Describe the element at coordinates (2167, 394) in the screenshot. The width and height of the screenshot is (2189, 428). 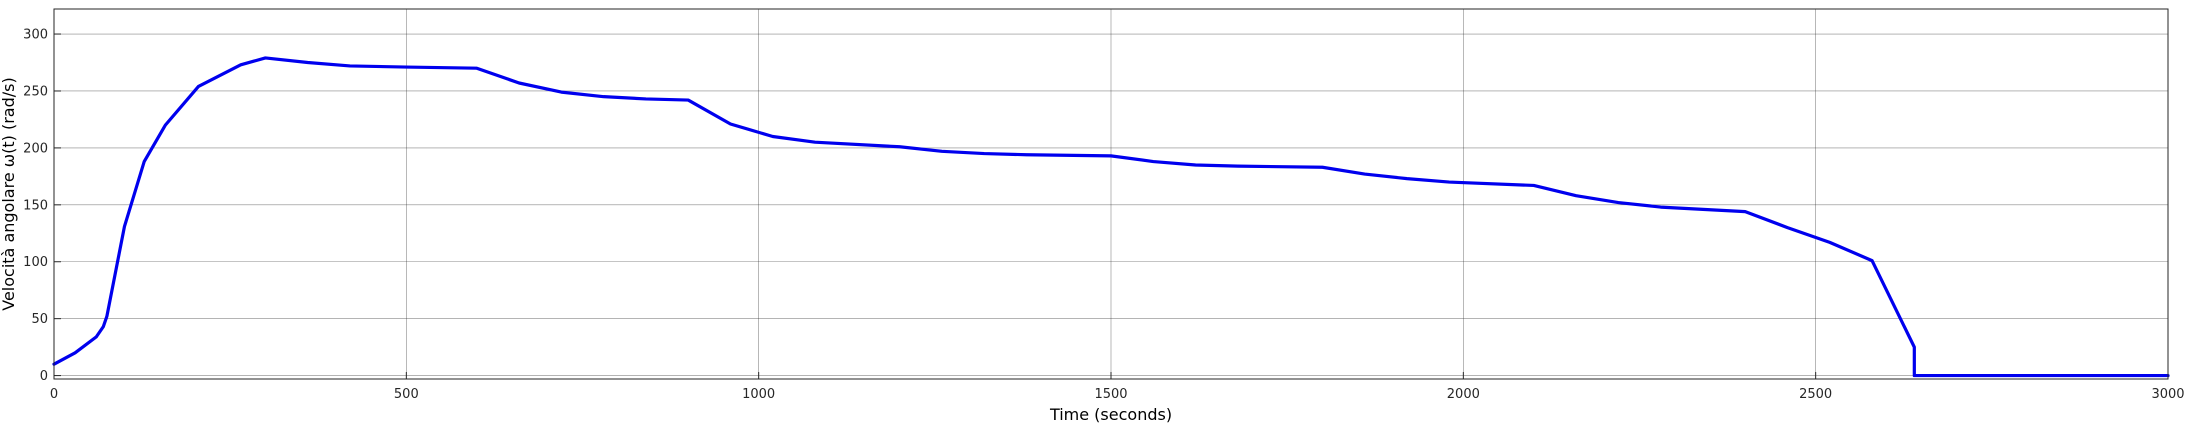
I see `x-tick-label: 3000` at that location.